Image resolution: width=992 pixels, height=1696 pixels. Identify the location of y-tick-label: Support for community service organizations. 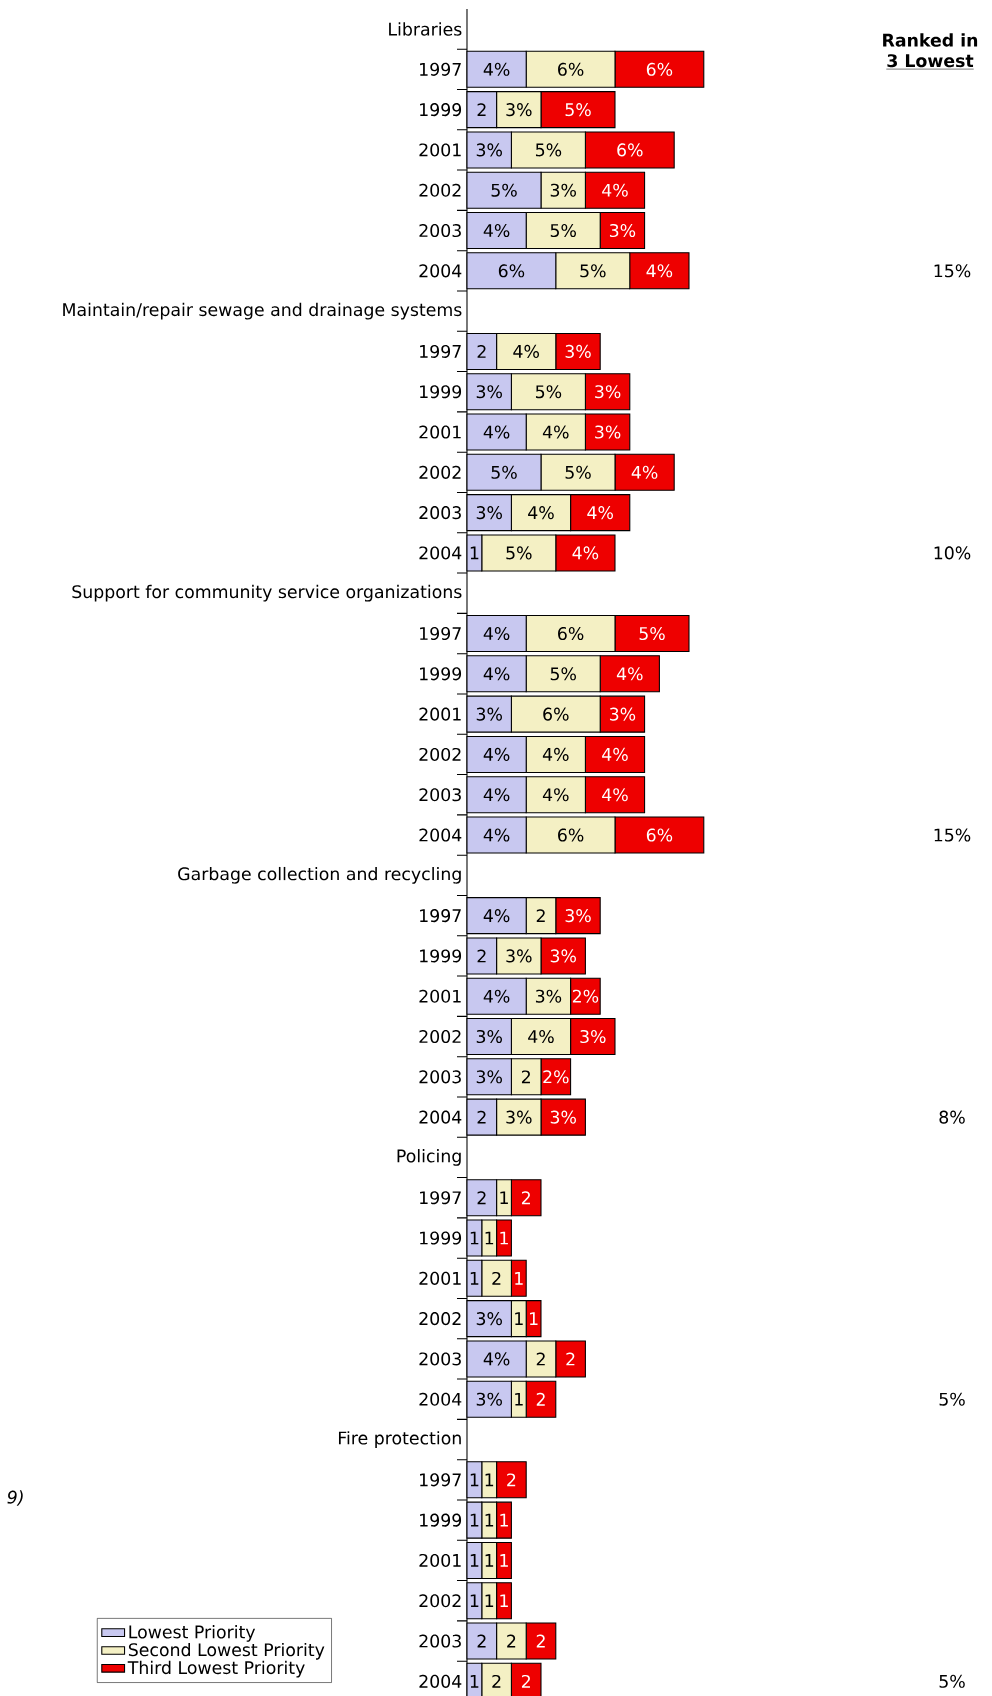
(267, 593).